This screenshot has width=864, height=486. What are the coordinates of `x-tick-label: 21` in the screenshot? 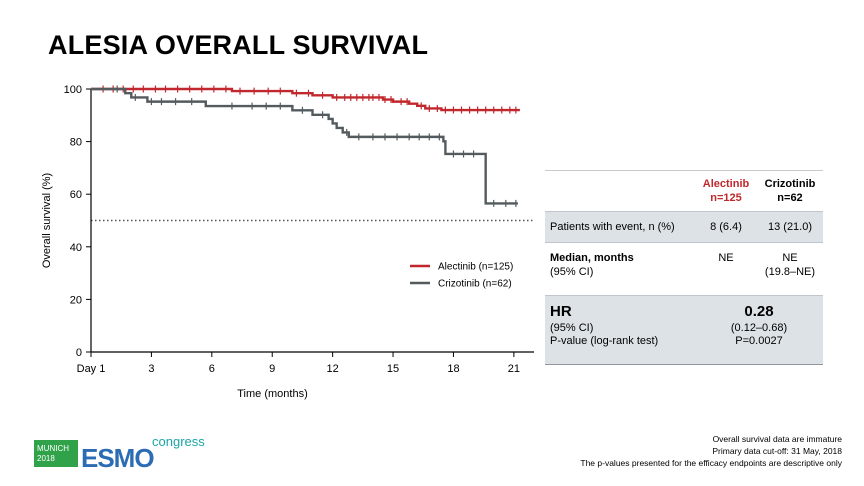 It's located at (514, 369).